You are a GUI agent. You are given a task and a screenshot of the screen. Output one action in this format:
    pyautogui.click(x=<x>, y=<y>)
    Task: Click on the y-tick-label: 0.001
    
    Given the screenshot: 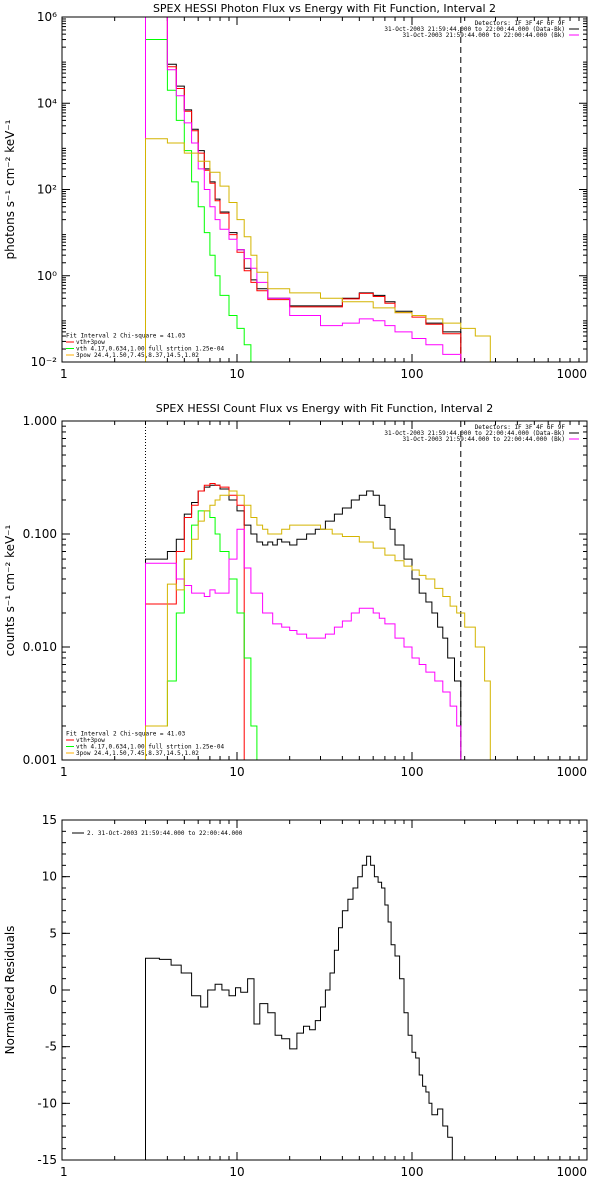 What is the action you would take?
    pyautogui.click(x=40, y=760)
    